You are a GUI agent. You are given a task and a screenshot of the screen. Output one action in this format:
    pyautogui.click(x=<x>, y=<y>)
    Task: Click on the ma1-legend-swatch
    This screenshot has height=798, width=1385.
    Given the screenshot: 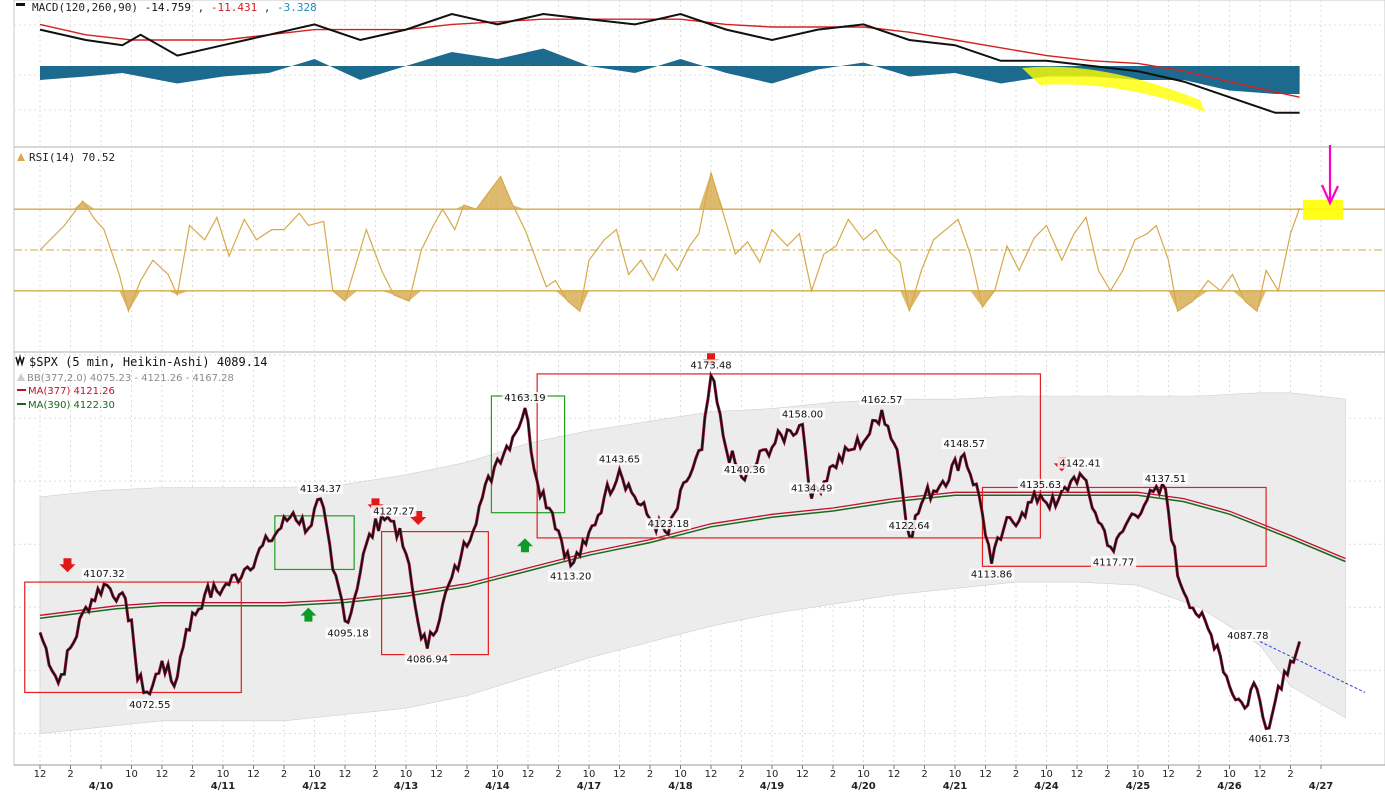 What is the action you would take?
    pyautogui.click(x=21, y=390)
    